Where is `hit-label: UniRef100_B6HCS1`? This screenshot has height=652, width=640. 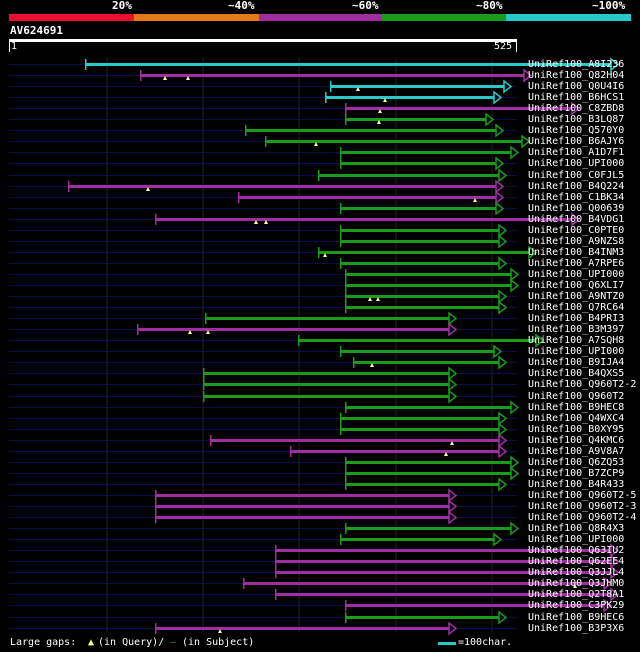
hit-label: UniRef100_B6HCS1 is located at coordinates (576, 97).